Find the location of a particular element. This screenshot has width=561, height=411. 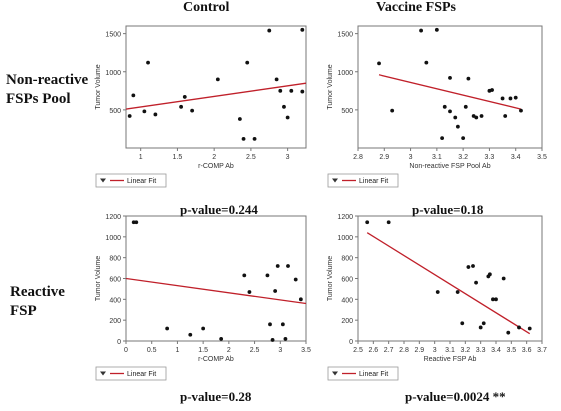

x-tick-label: 3.4 is located at coordinates (516, 157).